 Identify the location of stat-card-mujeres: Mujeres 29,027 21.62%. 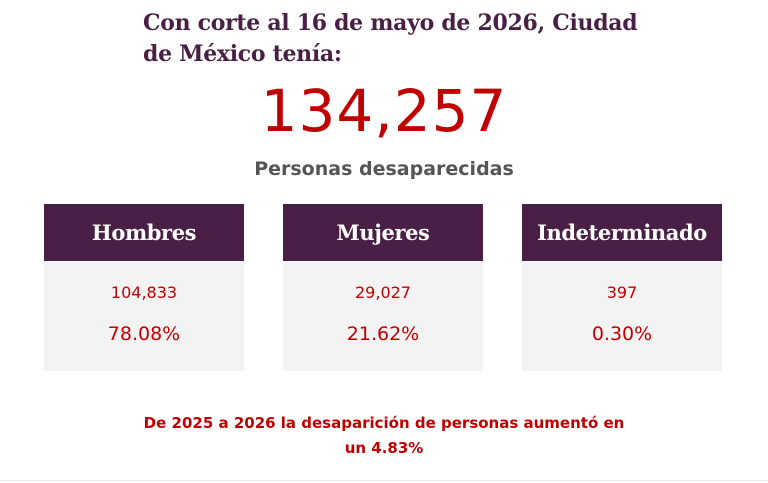
(383, 287).